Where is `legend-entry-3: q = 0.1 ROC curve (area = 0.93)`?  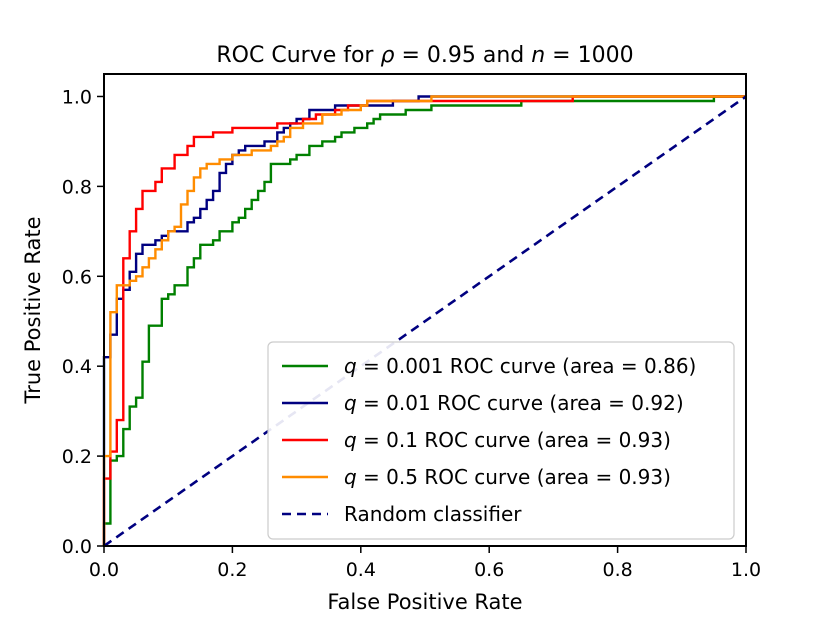
legend-entry-3: q = 0.1 ROC curve (area = 0.93) is located at coordinates (507, 440).